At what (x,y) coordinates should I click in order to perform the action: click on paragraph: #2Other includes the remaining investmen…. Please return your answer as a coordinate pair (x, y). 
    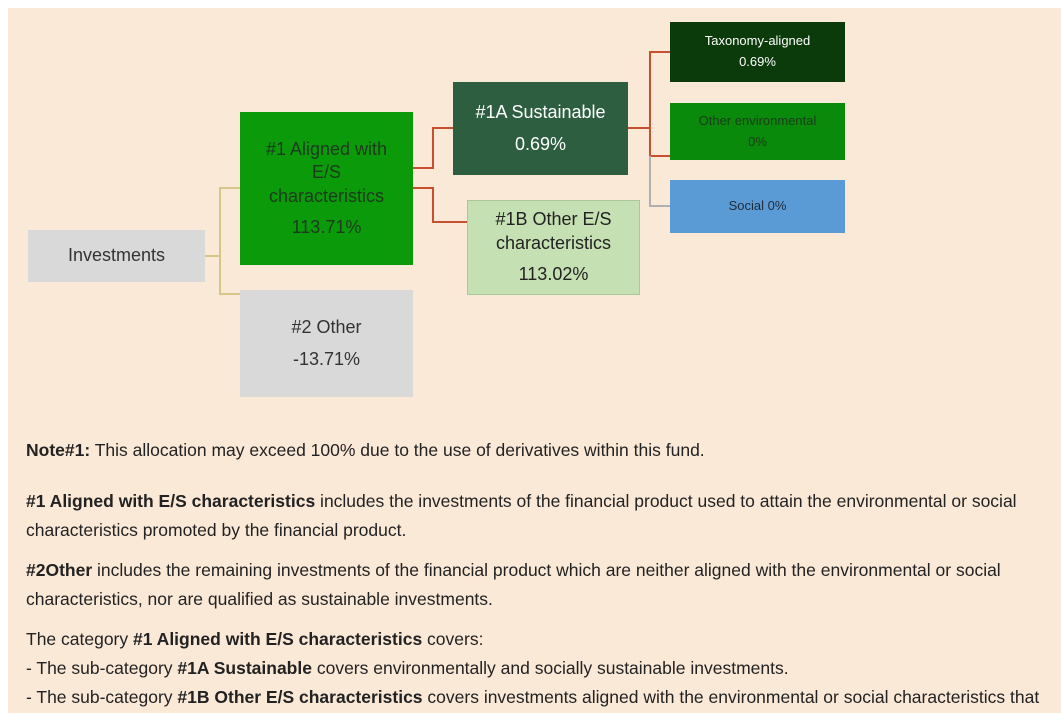
    Looking at the image, I should click on (538, 585).